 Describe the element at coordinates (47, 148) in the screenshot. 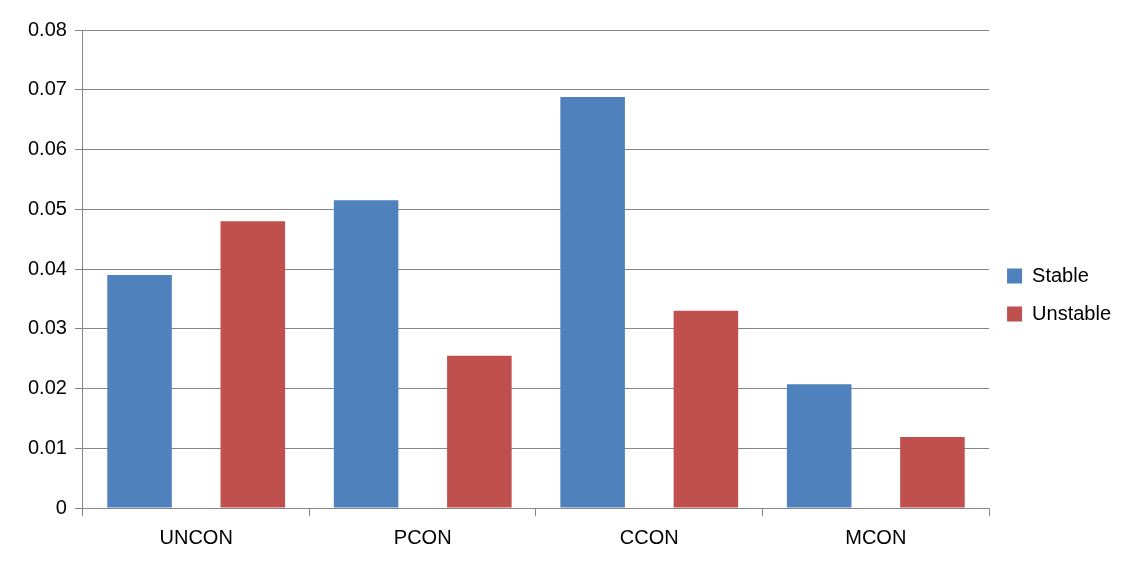

I see `y-tick-label: 0.06` at that location.